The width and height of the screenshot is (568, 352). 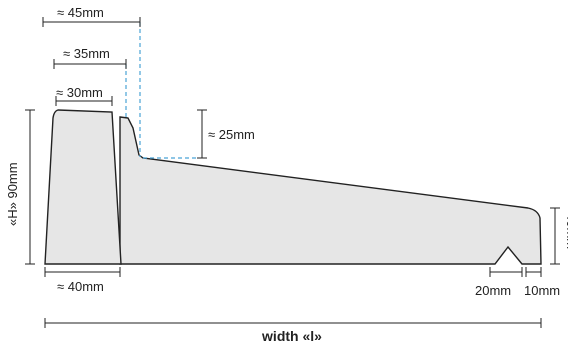 I want to click on label-25mm: ≈ 25mm, so click(x=231, y=134).